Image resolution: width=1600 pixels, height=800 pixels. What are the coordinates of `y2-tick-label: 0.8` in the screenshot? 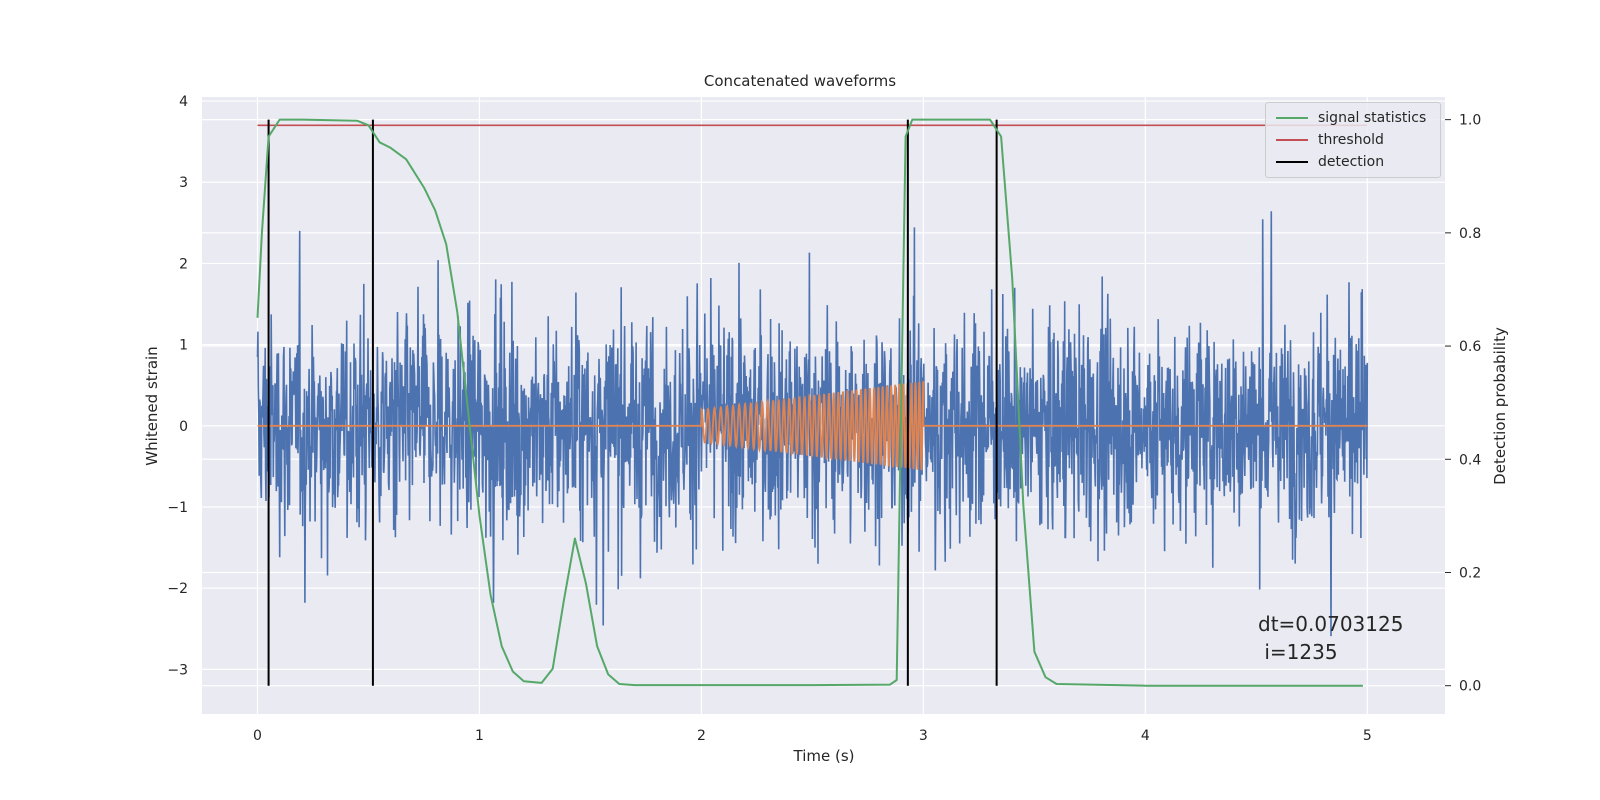 It's located at (1470, 234).